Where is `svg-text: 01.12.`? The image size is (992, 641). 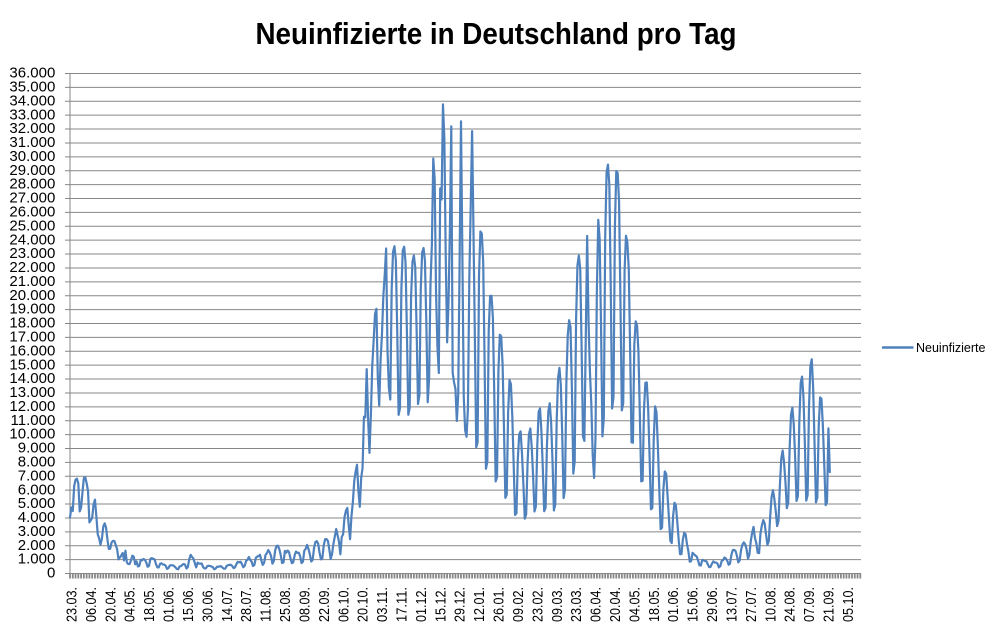
svg-text: 01.12. is located at coordinates (421, 604).